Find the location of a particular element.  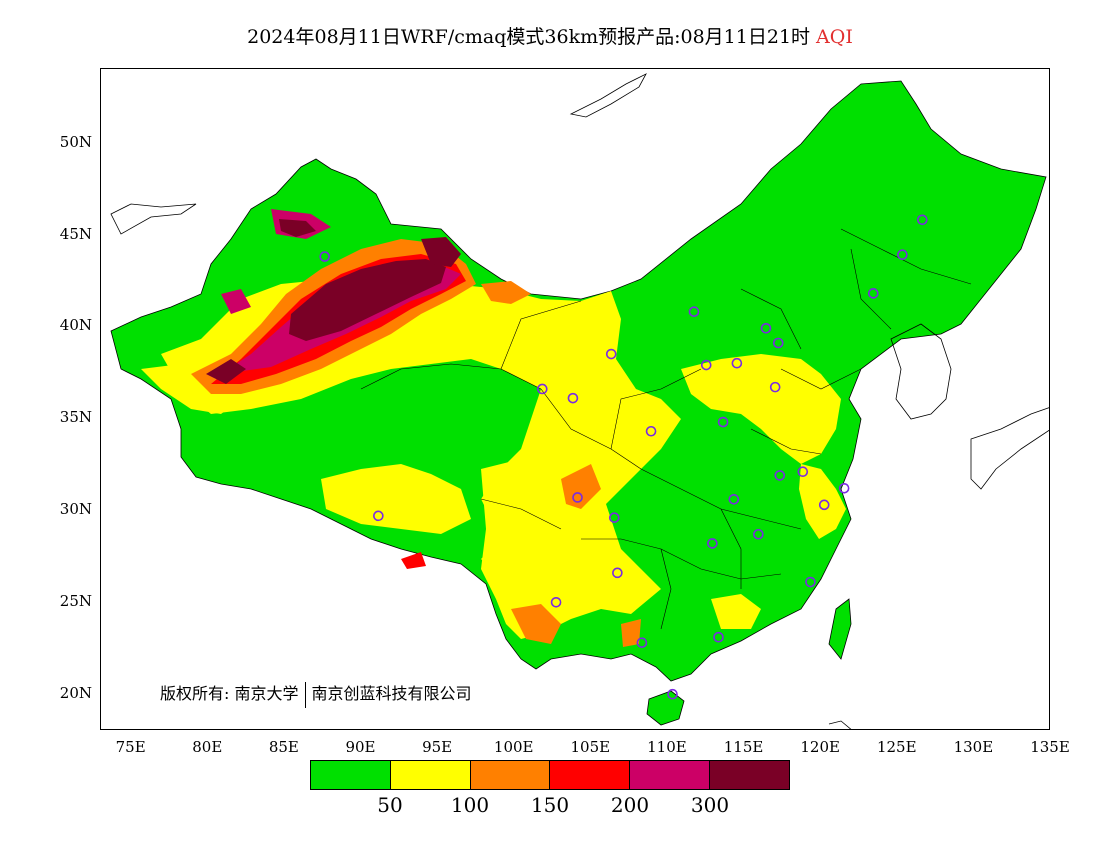

region-hazardous-taklamakan is located at coordinates (367, 300).